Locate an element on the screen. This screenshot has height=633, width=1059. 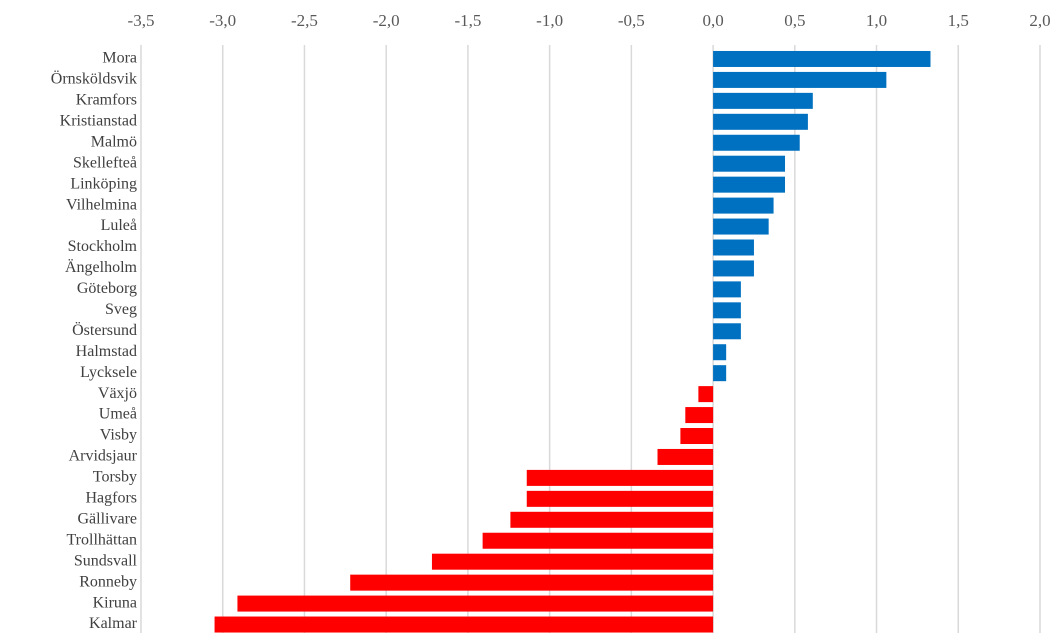
y-tick-label: Ängelholm is located at coordinates (101, 267).